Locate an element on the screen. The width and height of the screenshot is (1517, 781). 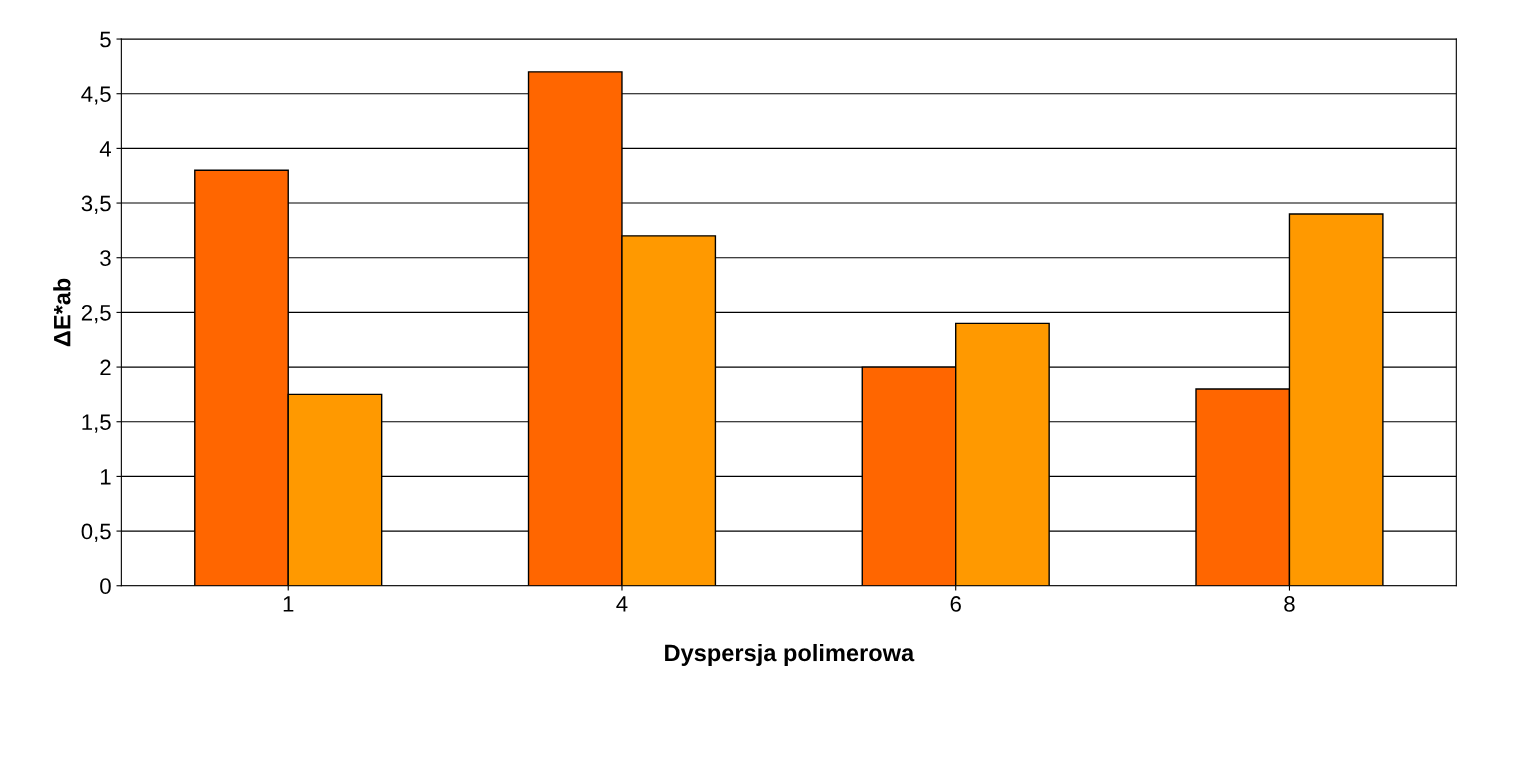
y-tick-label: 3 is located at coordinates (105, 258).